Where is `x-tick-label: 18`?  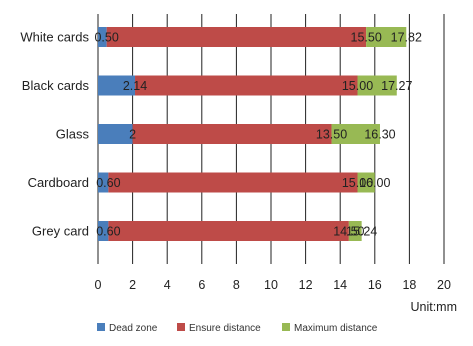
x-tick-label: 18 is located at coordinates (409, 285).